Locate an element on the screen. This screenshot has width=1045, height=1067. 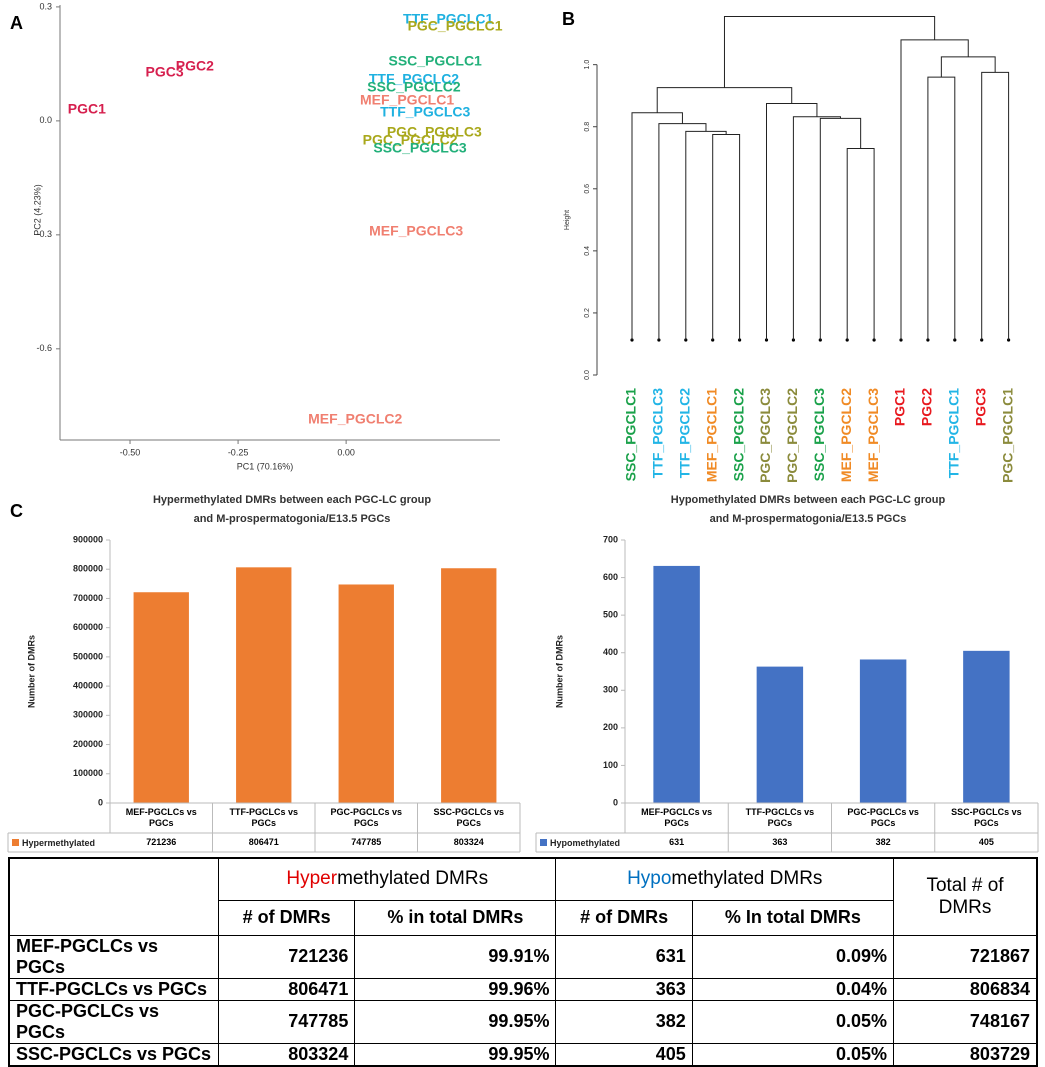
data-table-value: 803324 is located at coordinates (468, 842).